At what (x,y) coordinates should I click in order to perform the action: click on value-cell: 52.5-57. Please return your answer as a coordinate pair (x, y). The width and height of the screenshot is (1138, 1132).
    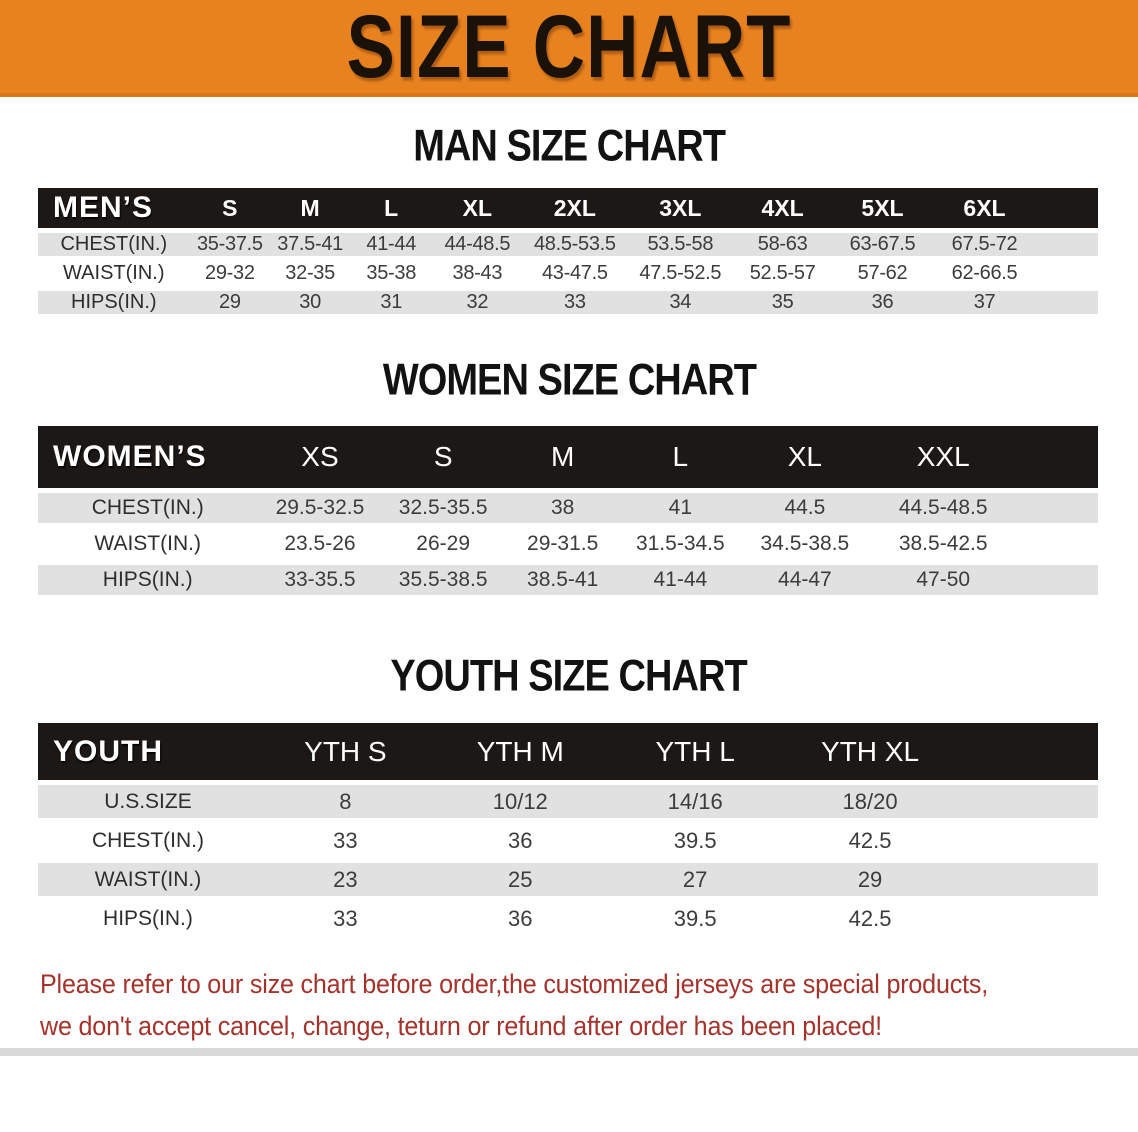
    Looking at the image, I should click on (782, 276).